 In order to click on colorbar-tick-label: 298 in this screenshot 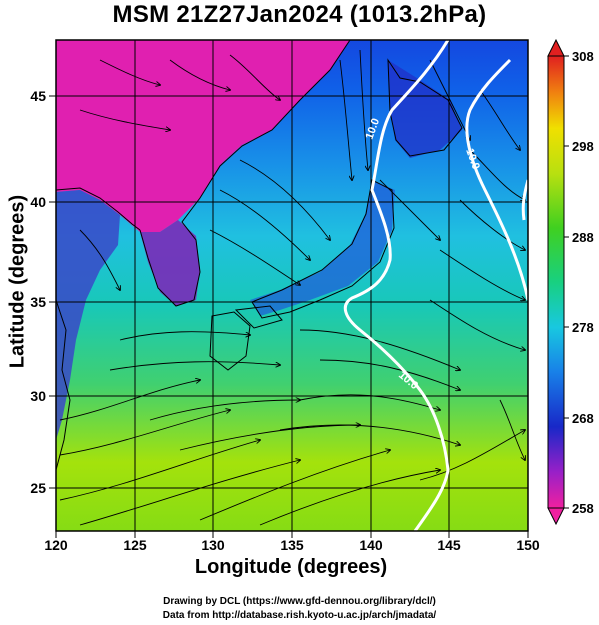, I will do `click(583, 146)`.